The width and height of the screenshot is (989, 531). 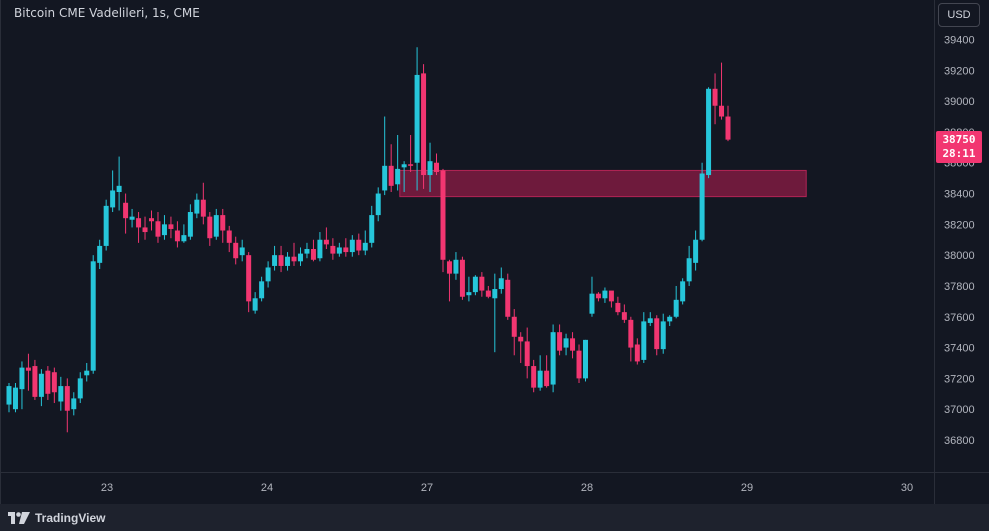 I want to click on currency-button: USD, so click(x=959, y=15).